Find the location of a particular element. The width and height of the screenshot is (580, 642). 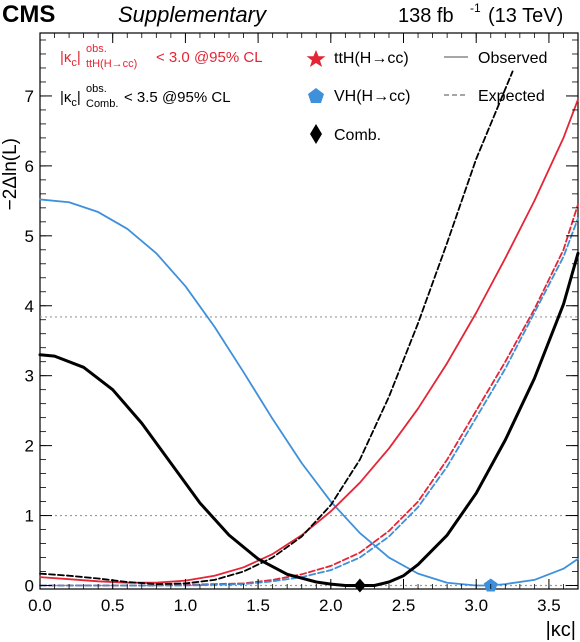

legend-label-vh: VH(H→cc) is located at coordinates (372, 96).